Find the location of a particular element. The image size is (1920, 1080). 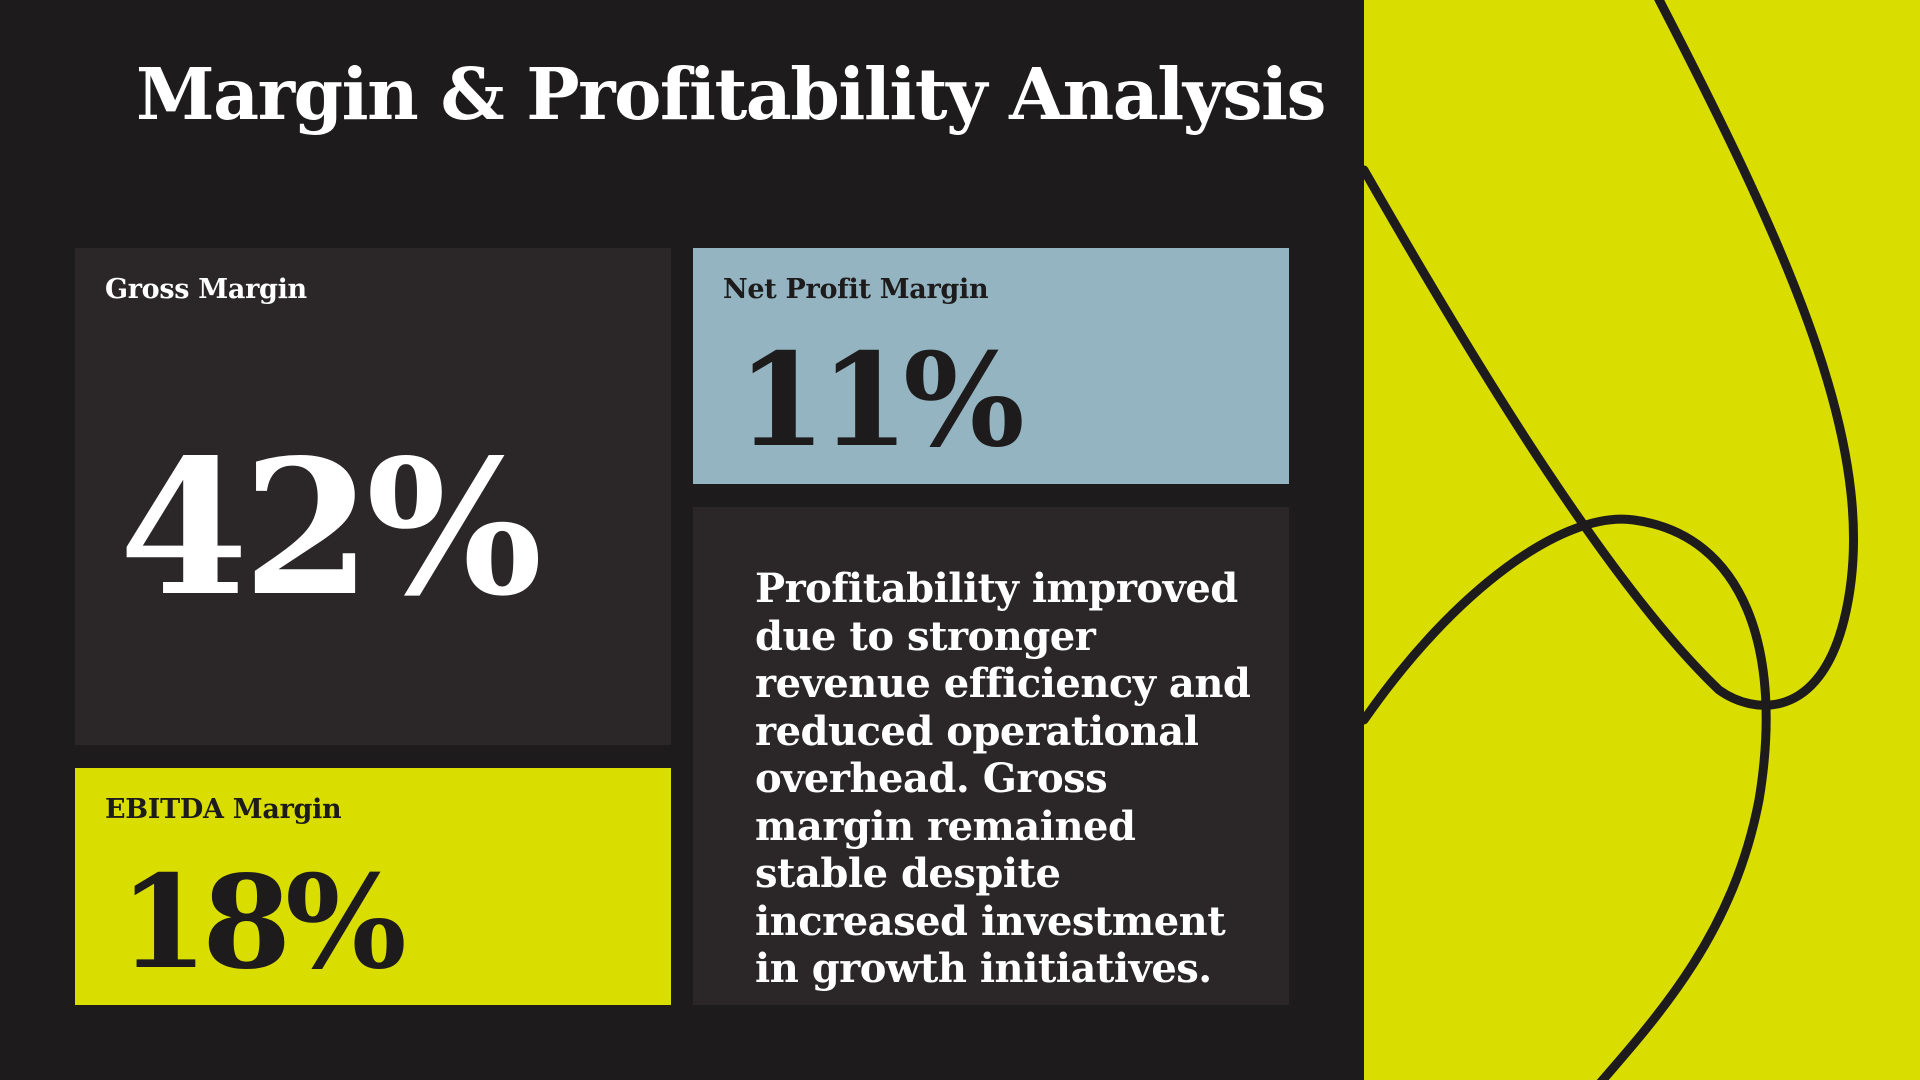

ebitda-margin-value: 18% is located at coordinates (263, 923).